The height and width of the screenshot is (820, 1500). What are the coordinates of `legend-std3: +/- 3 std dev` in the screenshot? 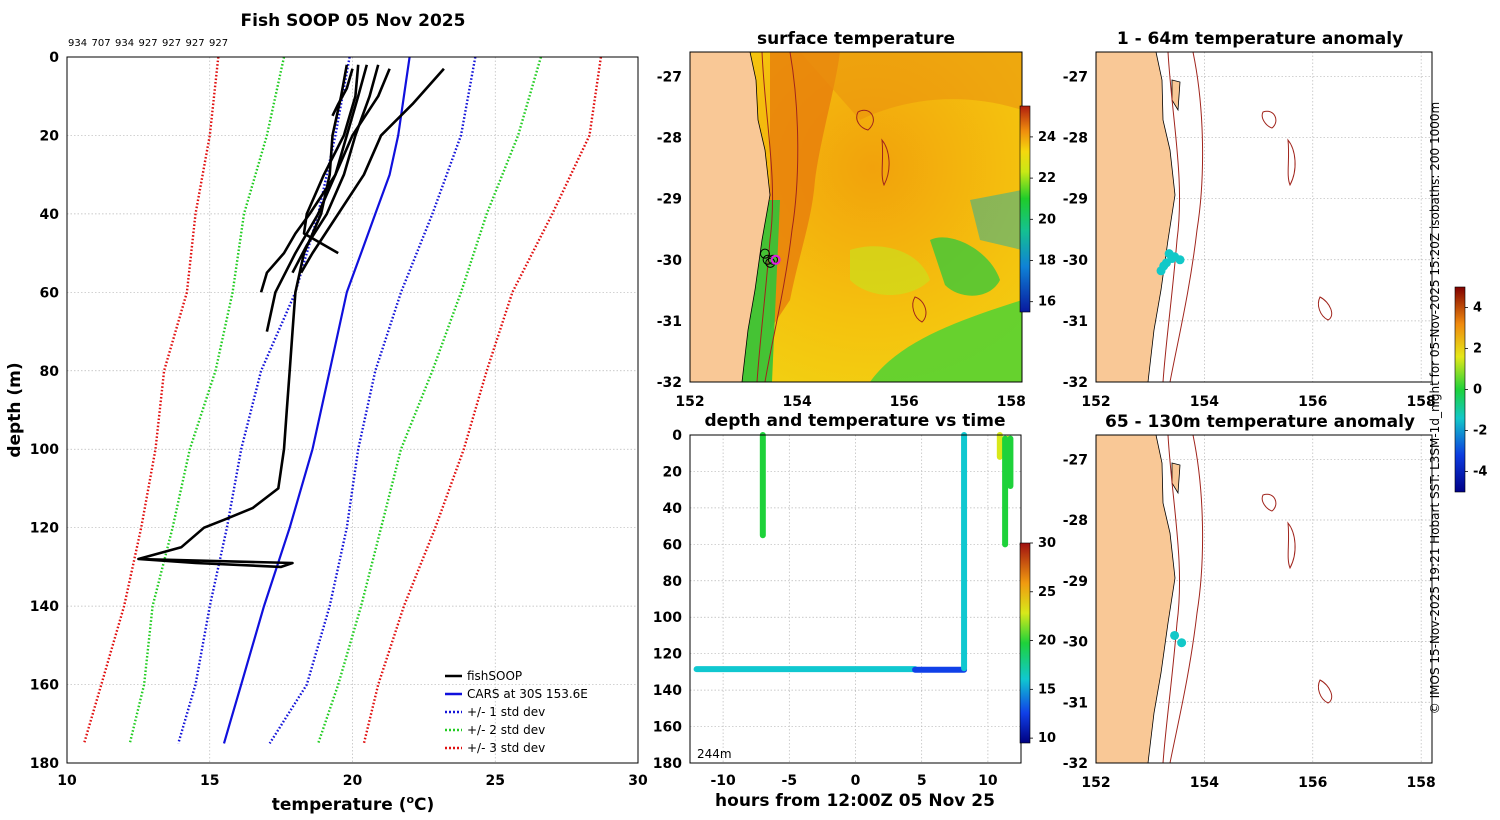 It's located at (506, 748).